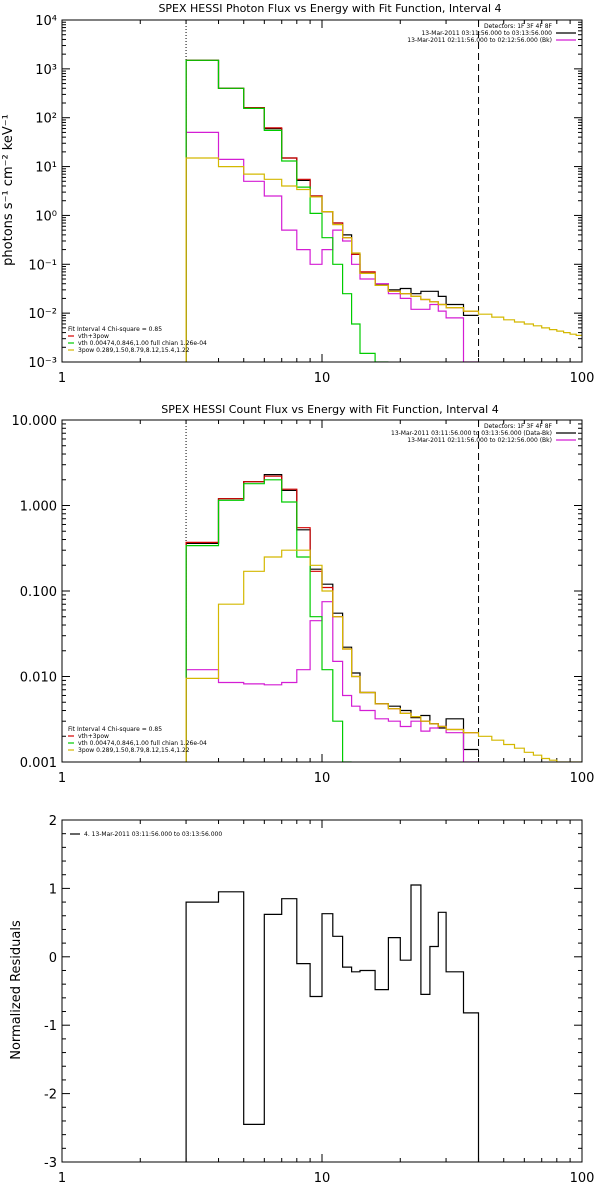  I want to click on y-tick-label: 0.001, so click(38, 763).